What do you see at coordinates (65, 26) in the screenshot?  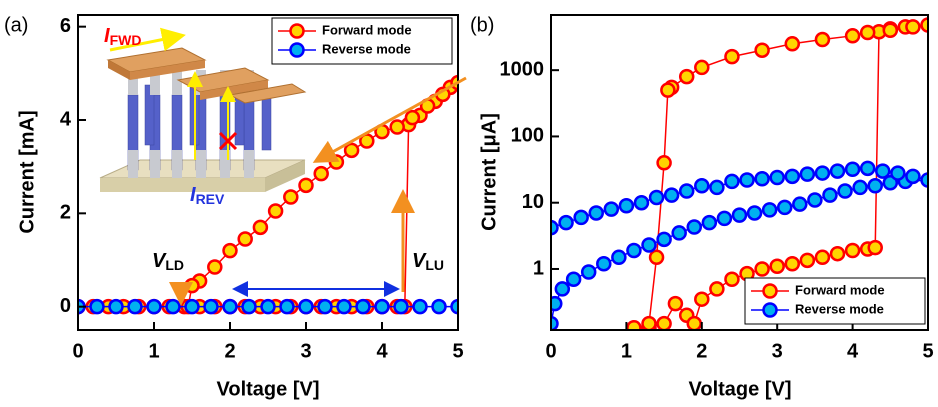 I see `y-tick-label: 6` at bounding box center [65, 26].